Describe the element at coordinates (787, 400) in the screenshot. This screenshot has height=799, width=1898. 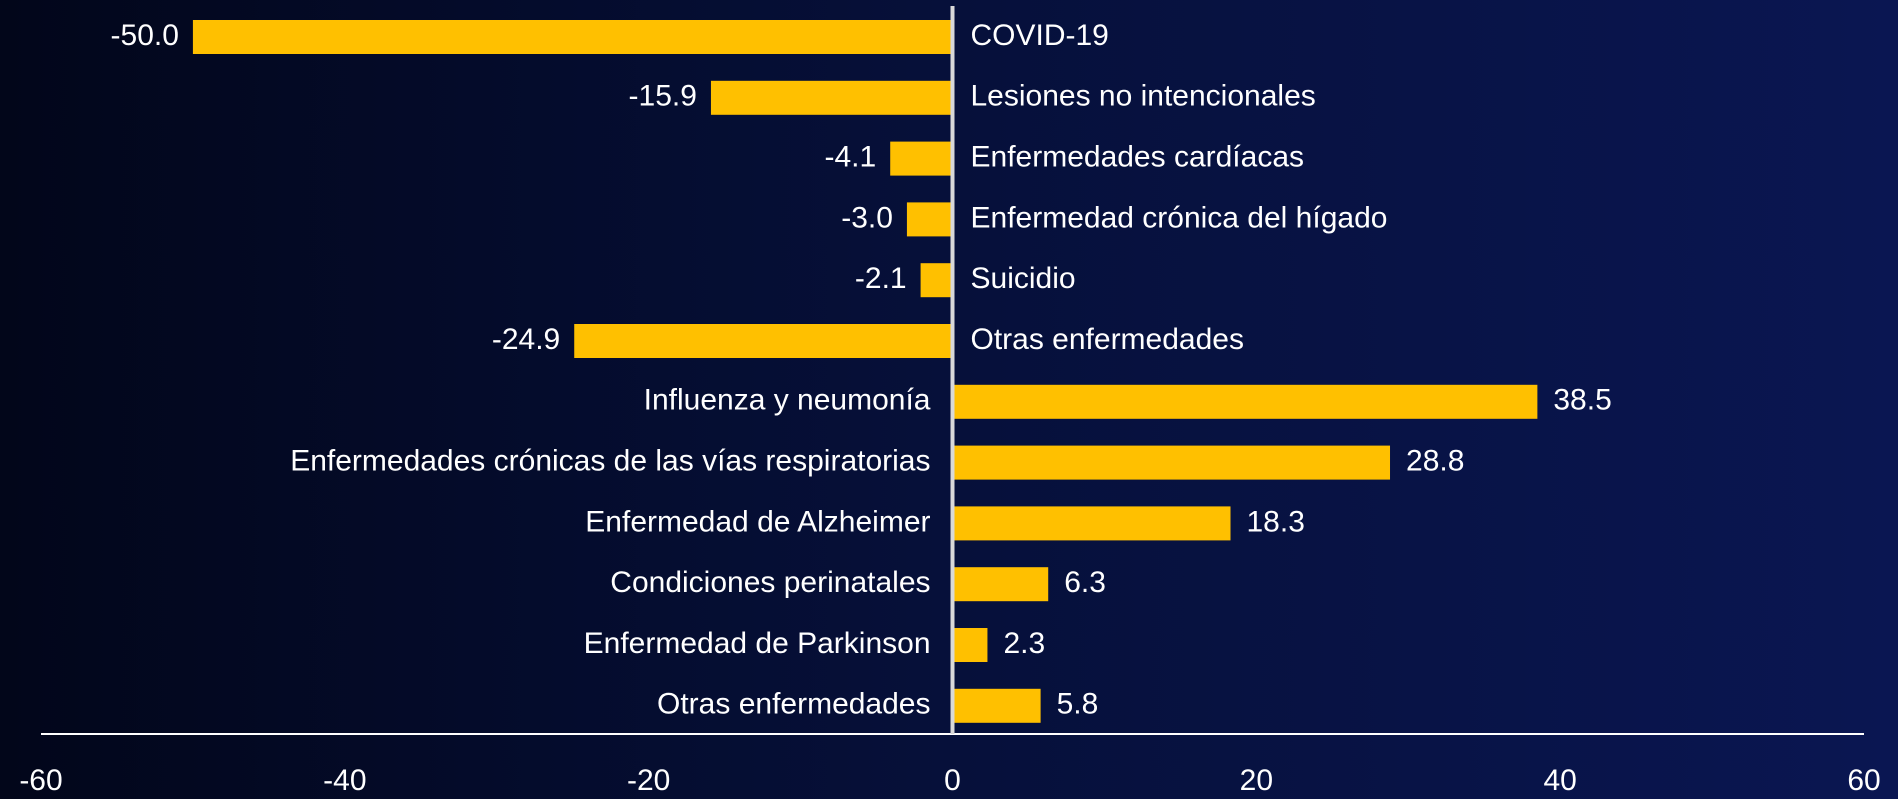
I see `category-label: Influenza y neumonía` at that location.